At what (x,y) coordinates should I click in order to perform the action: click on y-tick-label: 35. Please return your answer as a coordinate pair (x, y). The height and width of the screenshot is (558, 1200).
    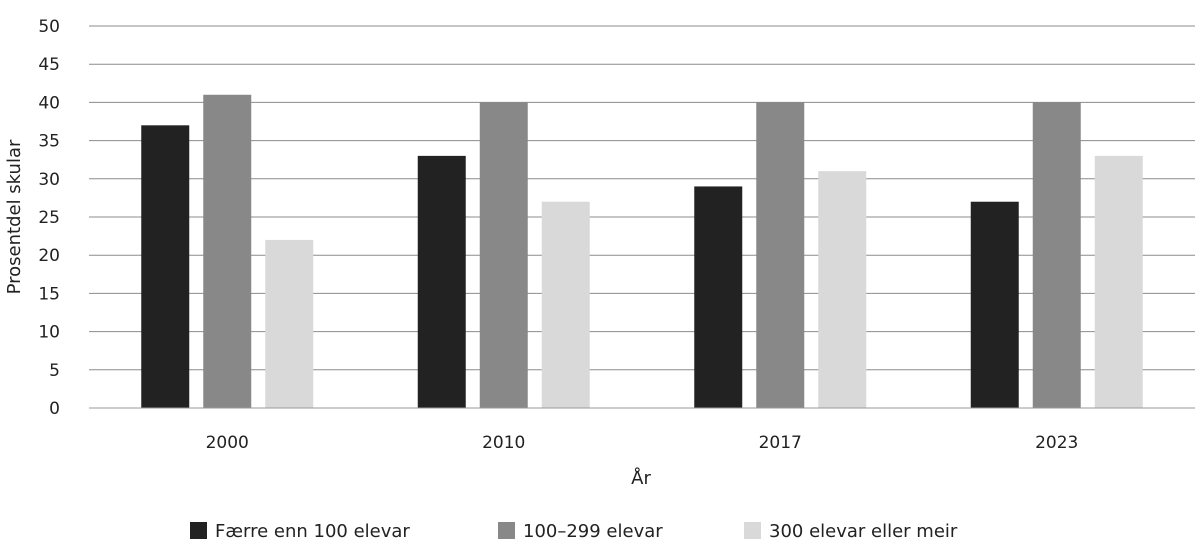
    Looking at the image, I should click on (49, 142).